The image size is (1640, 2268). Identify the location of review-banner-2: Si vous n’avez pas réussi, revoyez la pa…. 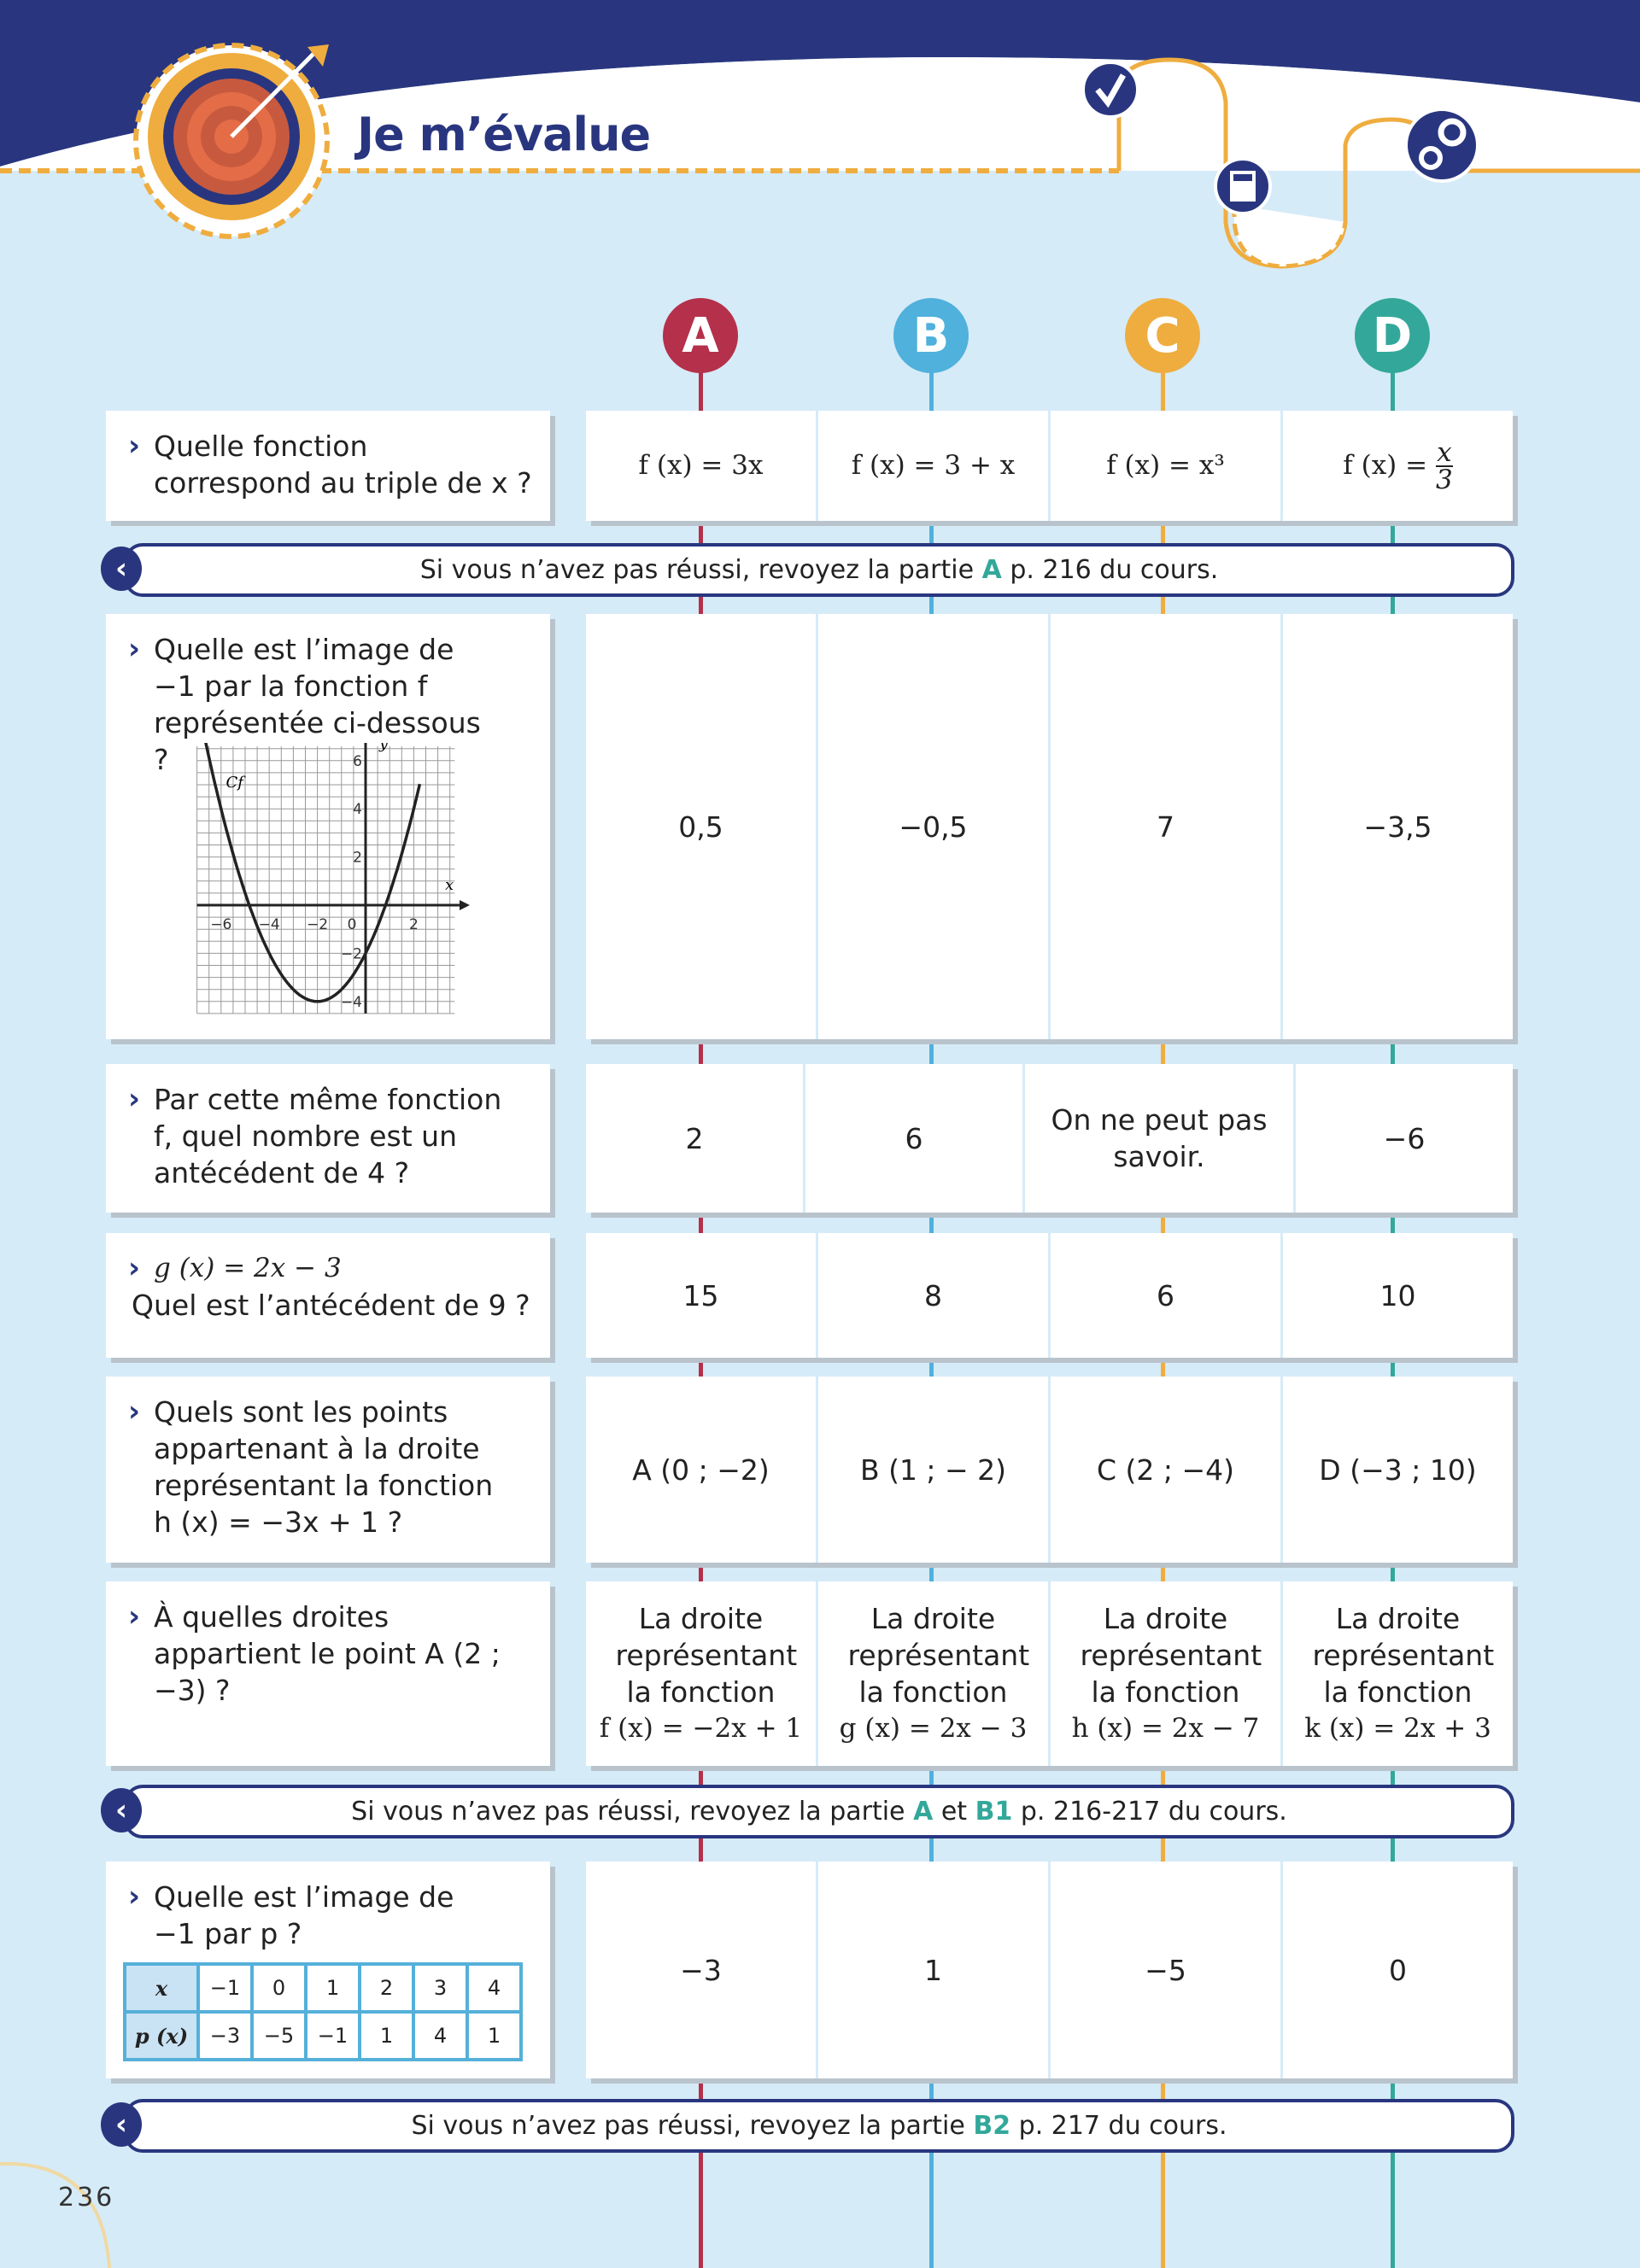
(819, 1811).